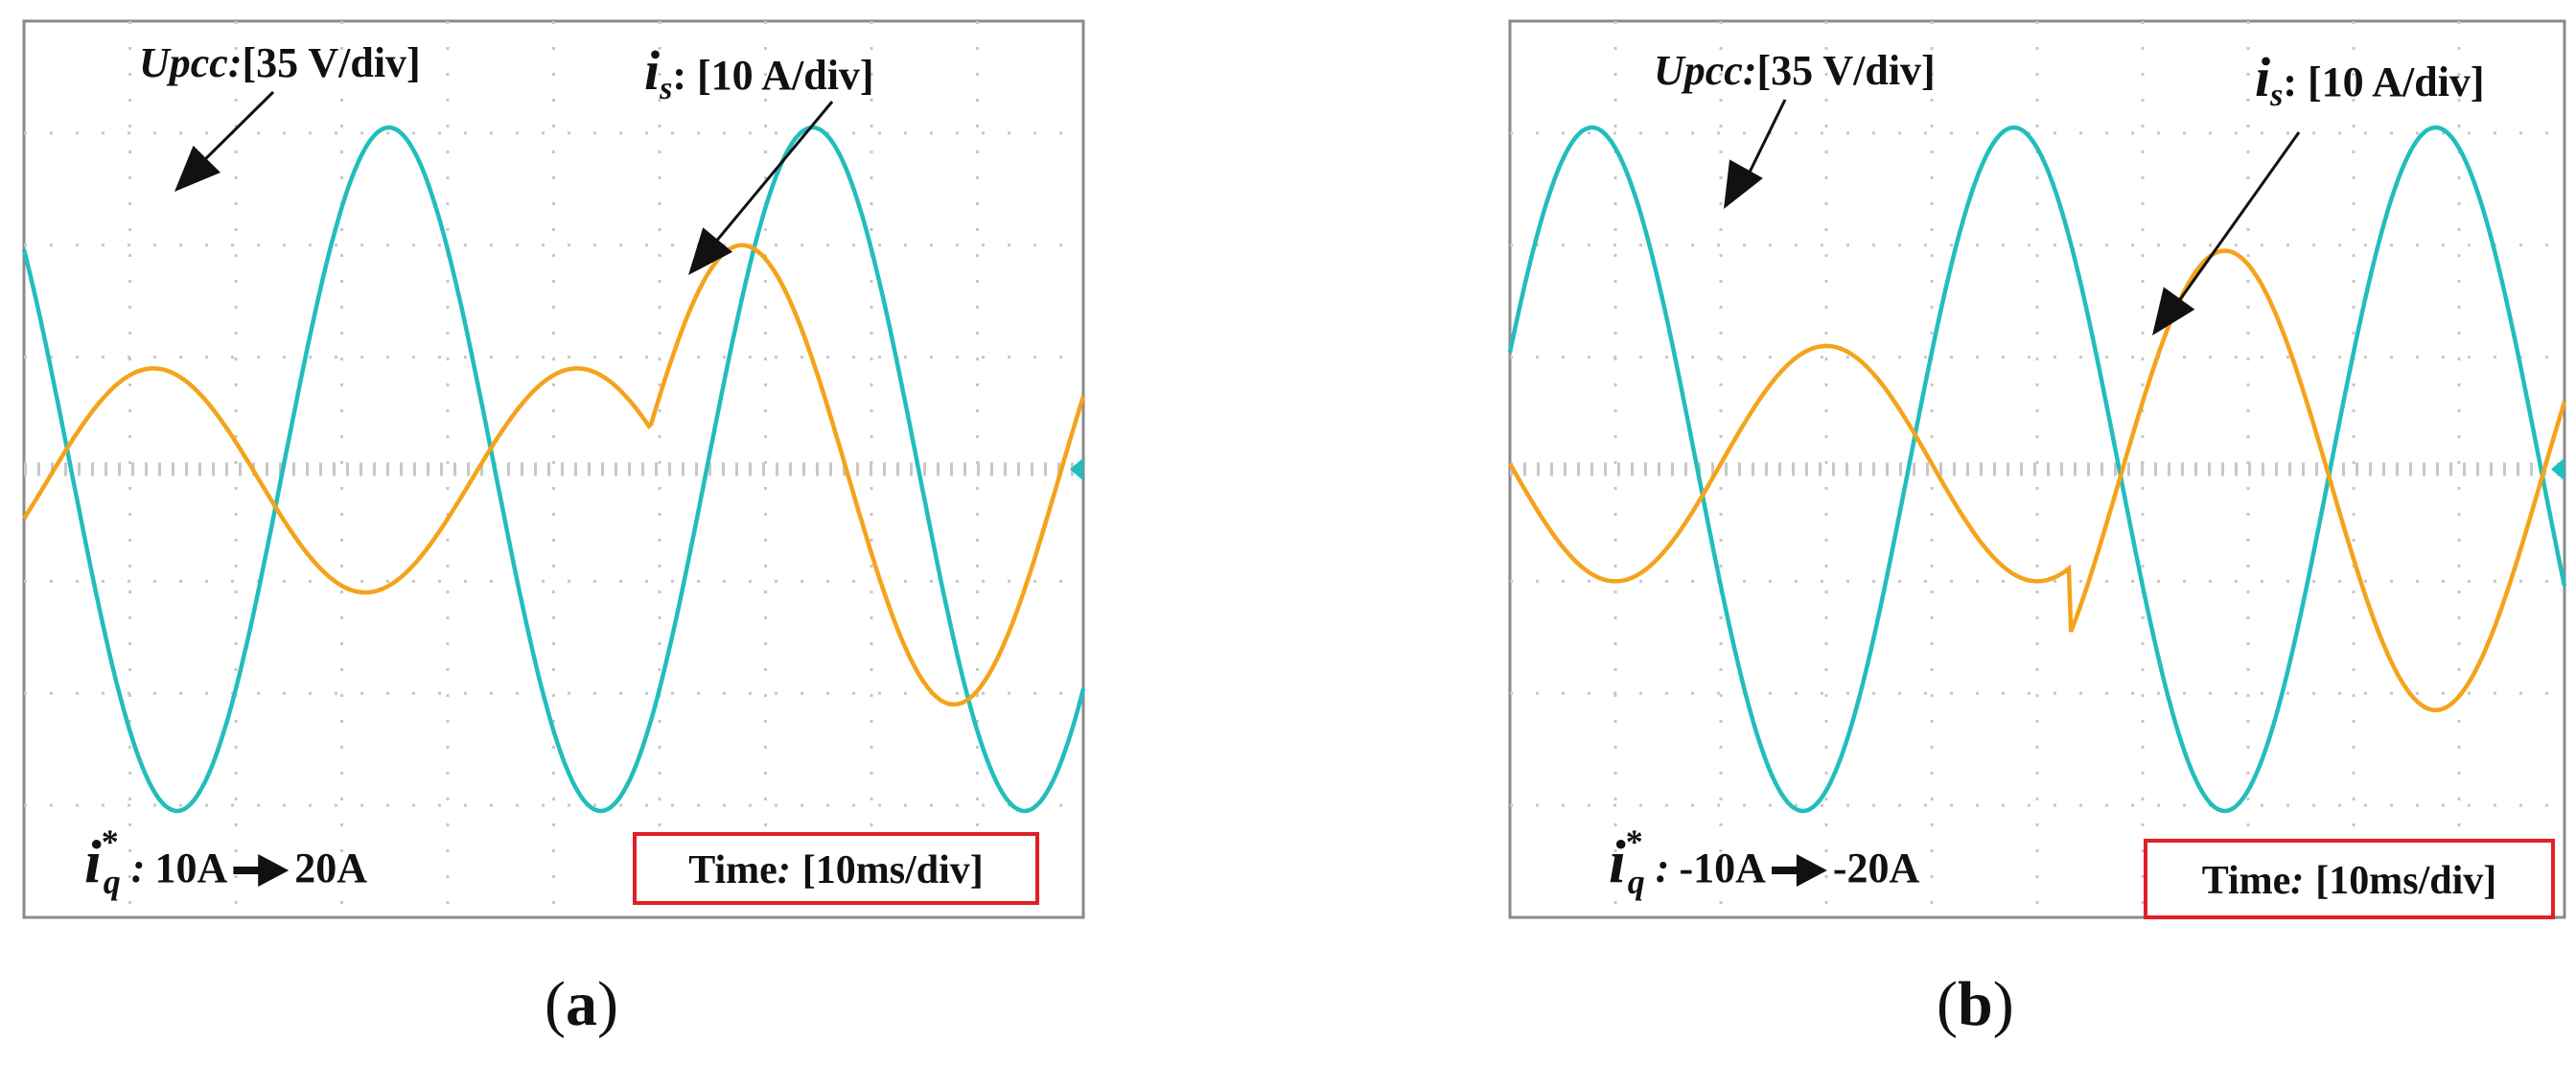 The height and width of the screenshot is (1065, 2576). What do you see at coordinates (190, 868) in the screenshot?
I see `reference-from: 10A` at bounding box center [190, 868].